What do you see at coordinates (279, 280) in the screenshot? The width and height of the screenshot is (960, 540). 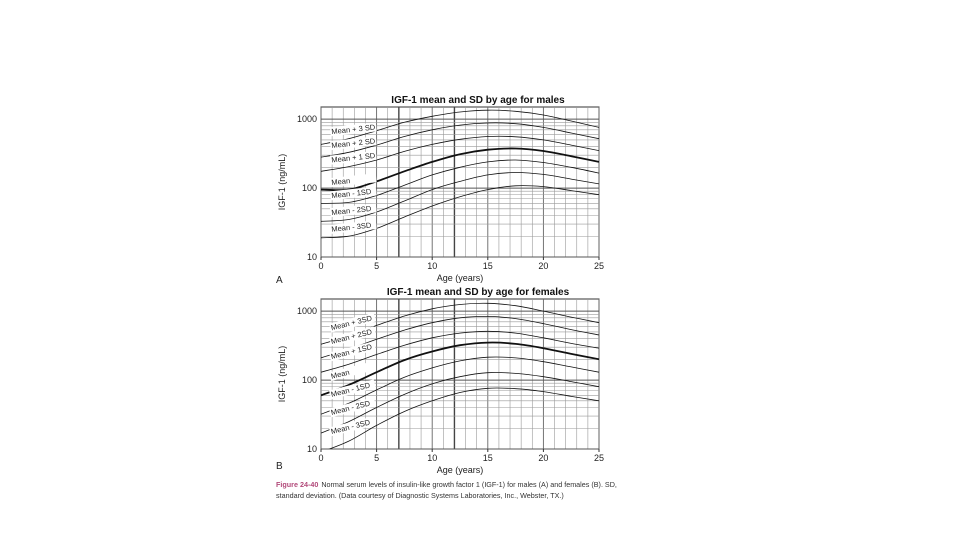 I see `panel-letter: A` at bounding box center [279, 280].